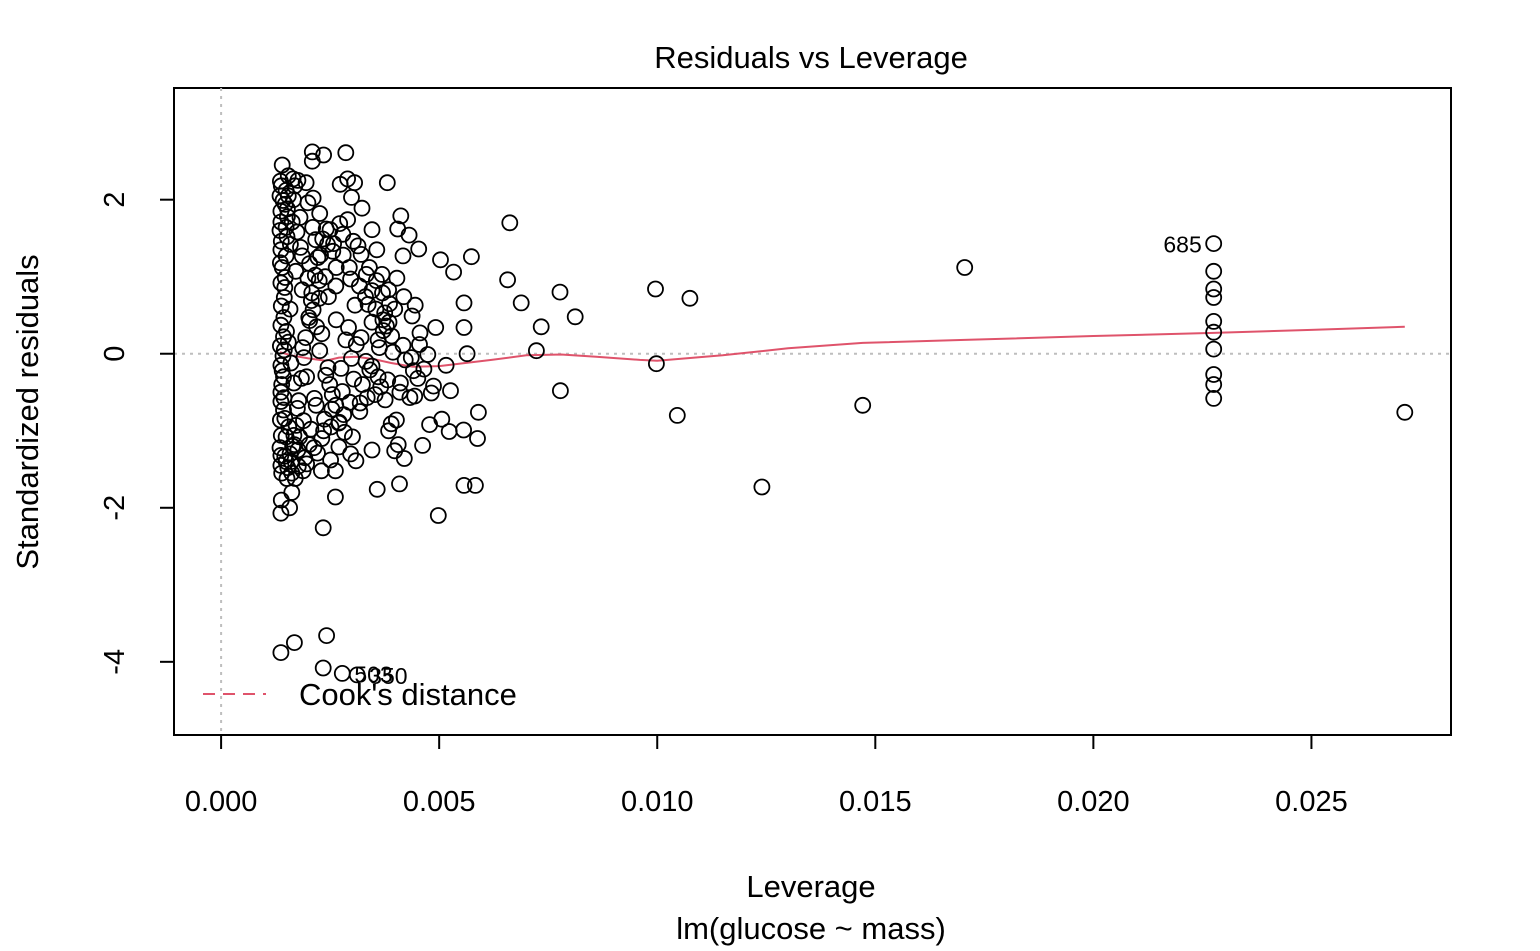 The height and width of the screenshot is (951, 1540). I want to click on point-label-685: 685, so click(1182, 245).